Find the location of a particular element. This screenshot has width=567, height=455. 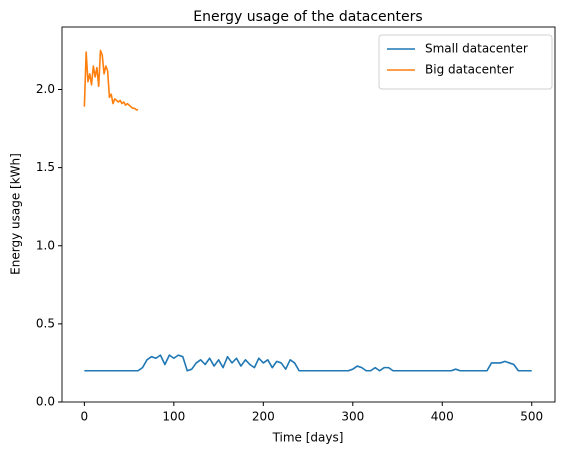

y-axis-label: Energy usage [kWh] is located at coordinates (16, 214).